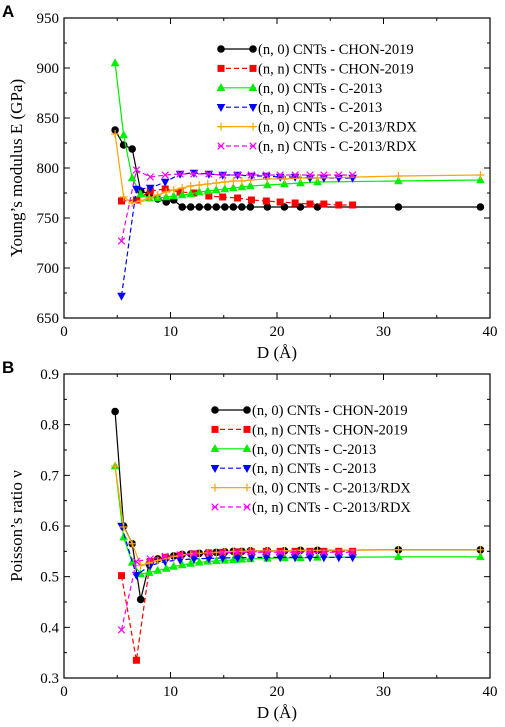  What do you see at coordinates (330, 411) in the screenshot?
I see `legend-label: (n, 0) CNTs - CHON-2019` at bounding box center [330, 411].